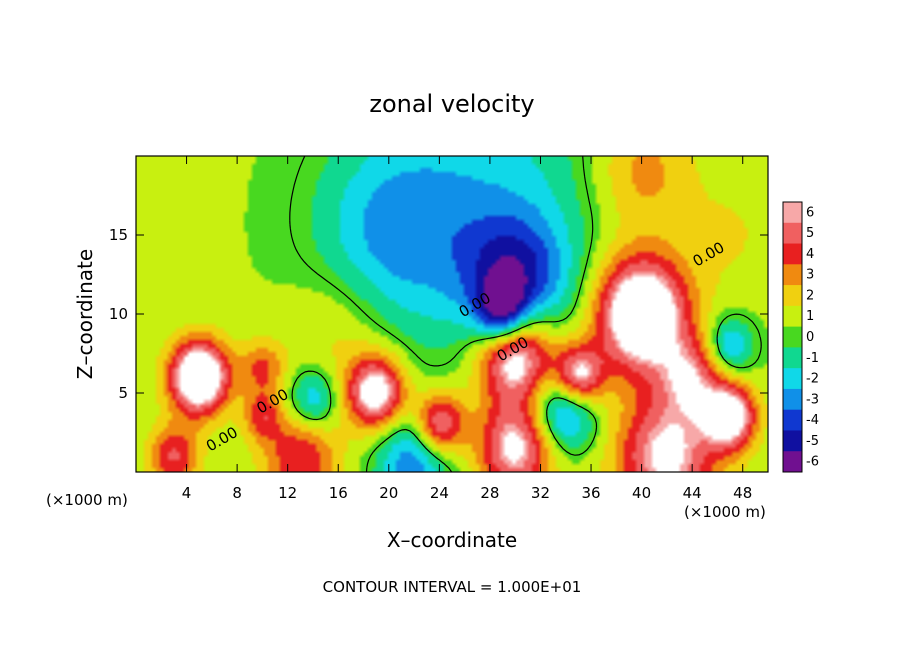 This screenshot has width=904, height=654. Describe the element at coordinates (489, 493) in the screenshot. I see `x-tick-label: 28` at that location.